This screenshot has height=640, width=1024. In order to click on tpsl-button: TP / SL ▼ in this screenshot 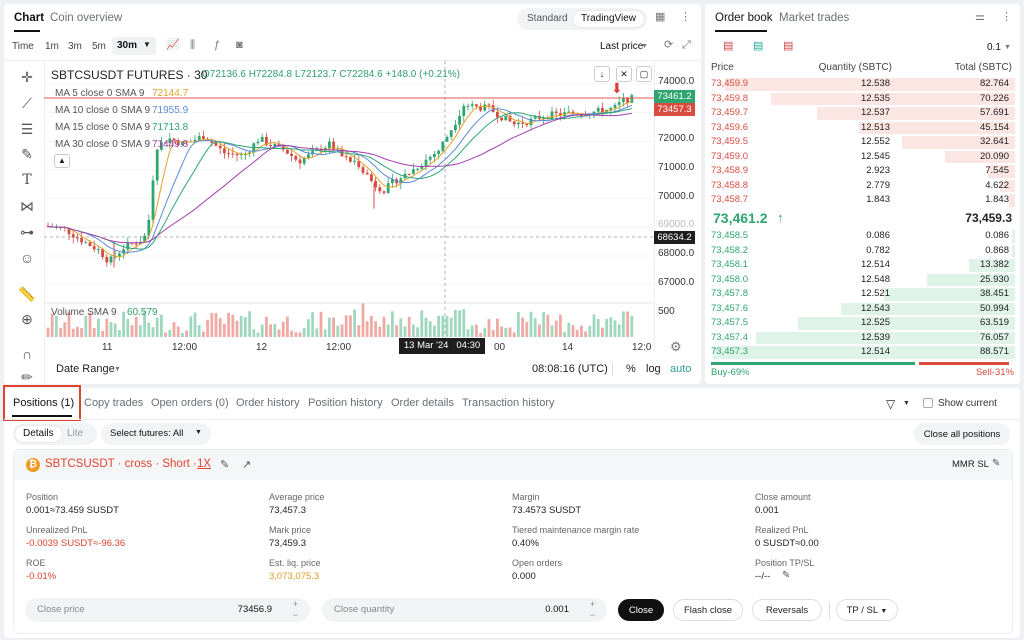, I will do `click(867, 610)`.